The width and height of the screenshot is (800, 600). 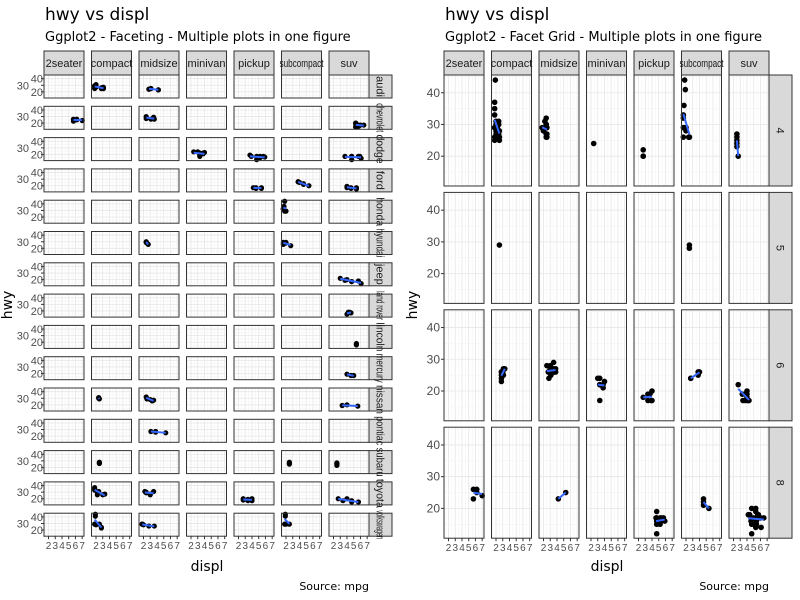 I want to click on row-strip: 8, so click(x=780, y=482).